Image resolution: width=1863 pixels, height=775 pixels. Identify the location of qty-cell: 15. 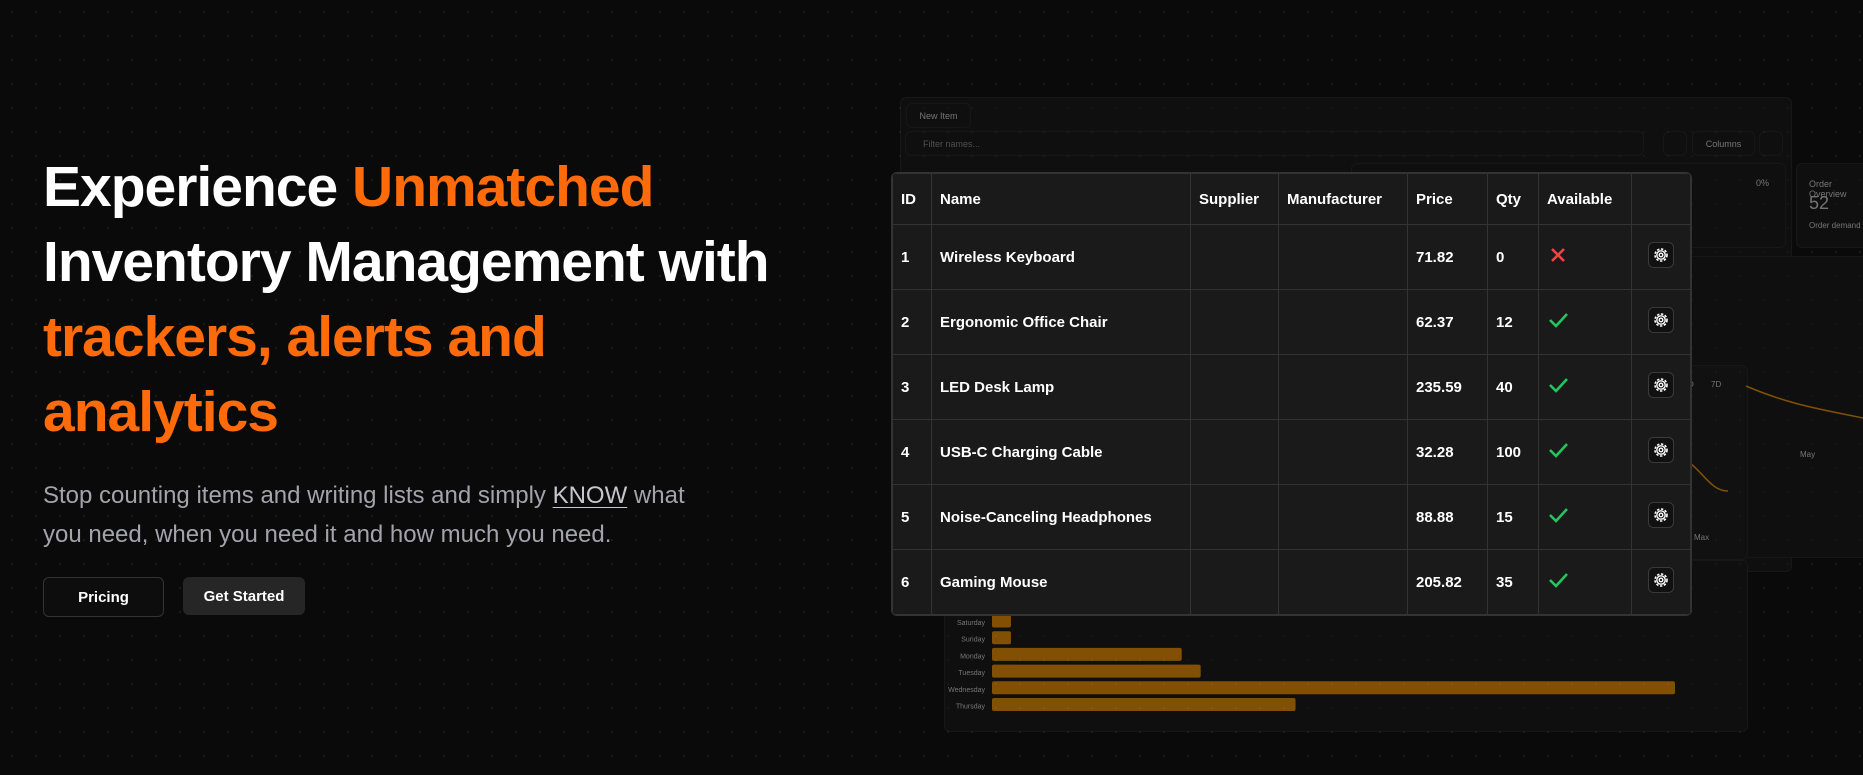
(1513, 517).